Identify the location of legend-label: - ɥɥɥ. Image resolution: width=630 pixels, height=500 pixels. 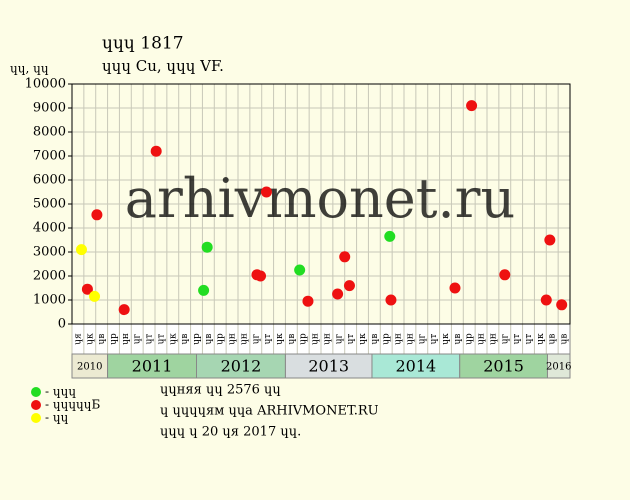
(60, 392).